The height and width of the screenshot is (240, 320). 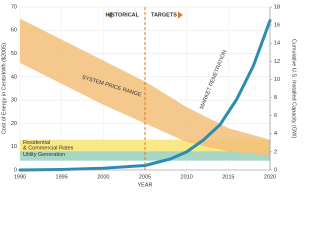 What do you see at coordinates (14, 101) in the screenshot?
I see `y-tick-label: 30` at bounding box center [14, 101].